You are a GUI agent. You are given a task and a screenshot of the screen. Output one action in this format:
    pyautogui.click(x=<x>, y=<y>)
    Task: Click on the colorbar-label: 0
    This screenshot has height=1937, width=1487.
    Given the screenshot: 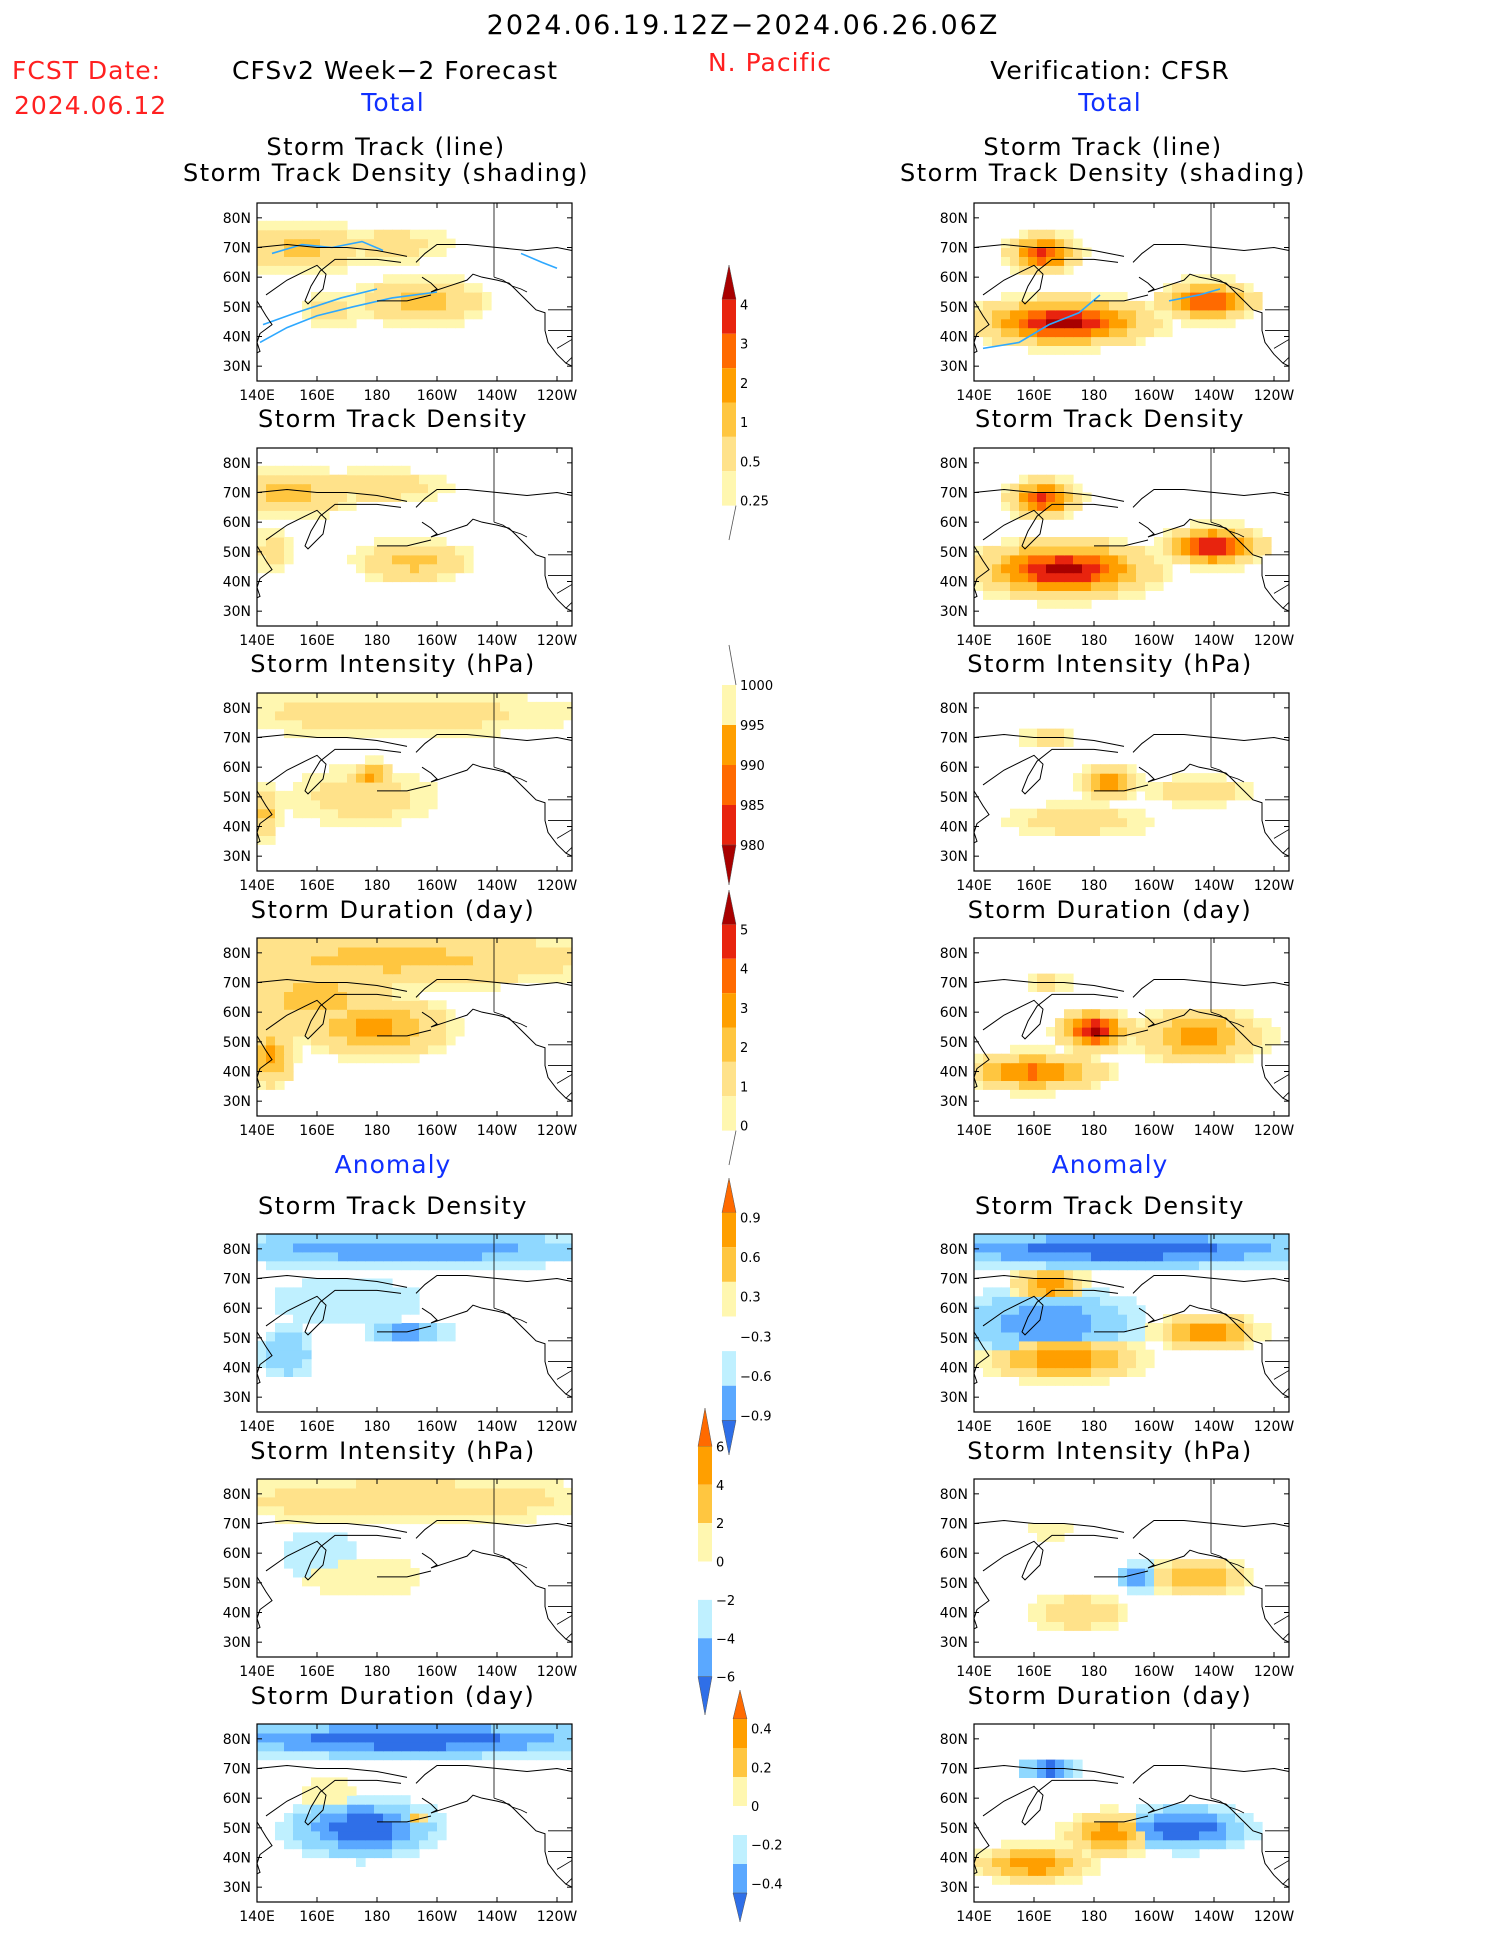 What is the action you would take?
    pyautogui.click(x=744, y=1127)
    